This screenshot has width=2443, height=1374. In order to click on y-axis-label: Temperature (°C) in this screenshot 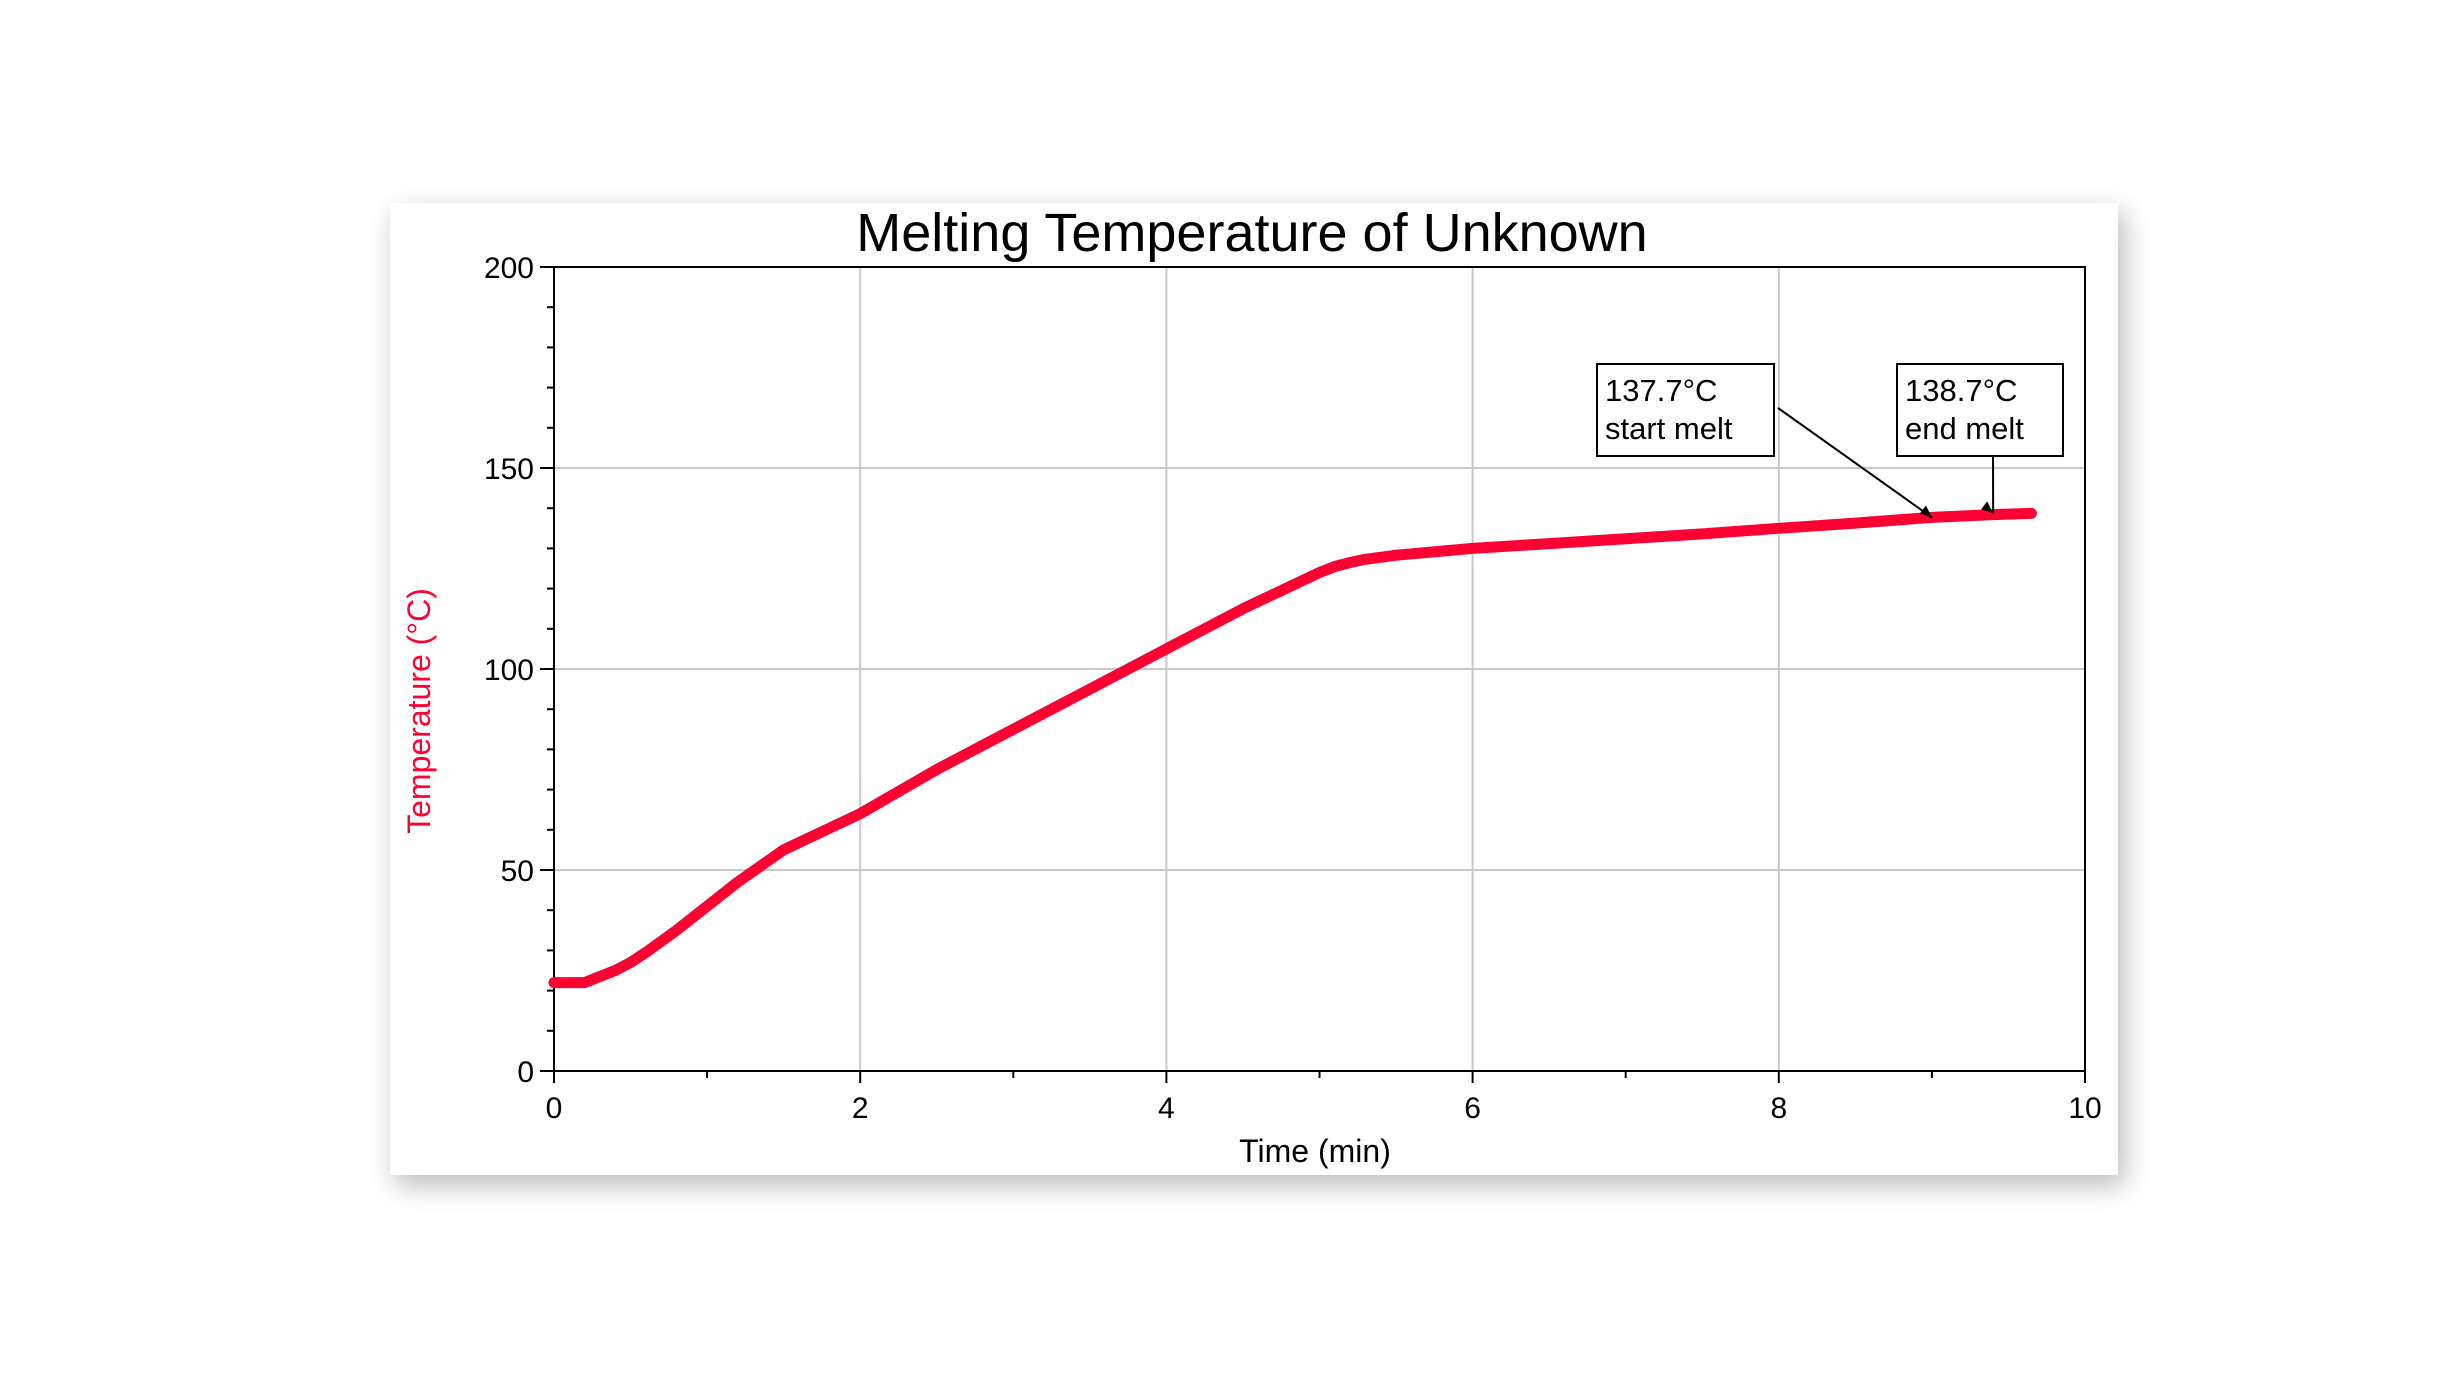, I will do `click(419, 711)`.